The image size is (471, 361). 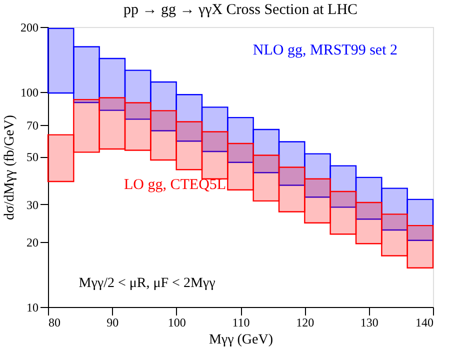 I want to click on x-tick-label: 90, so click(x=112, y=323).